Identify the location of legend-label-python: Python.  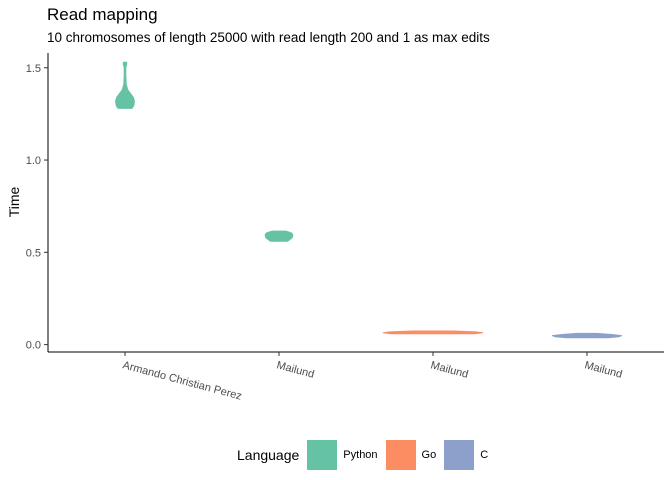
(360, 455).